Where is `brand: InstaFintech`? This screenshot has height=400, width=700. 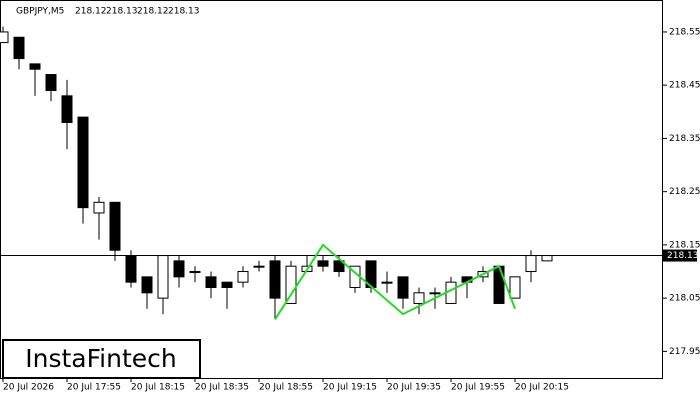
brand: InstaFintech is located at coordinates (101, 358).